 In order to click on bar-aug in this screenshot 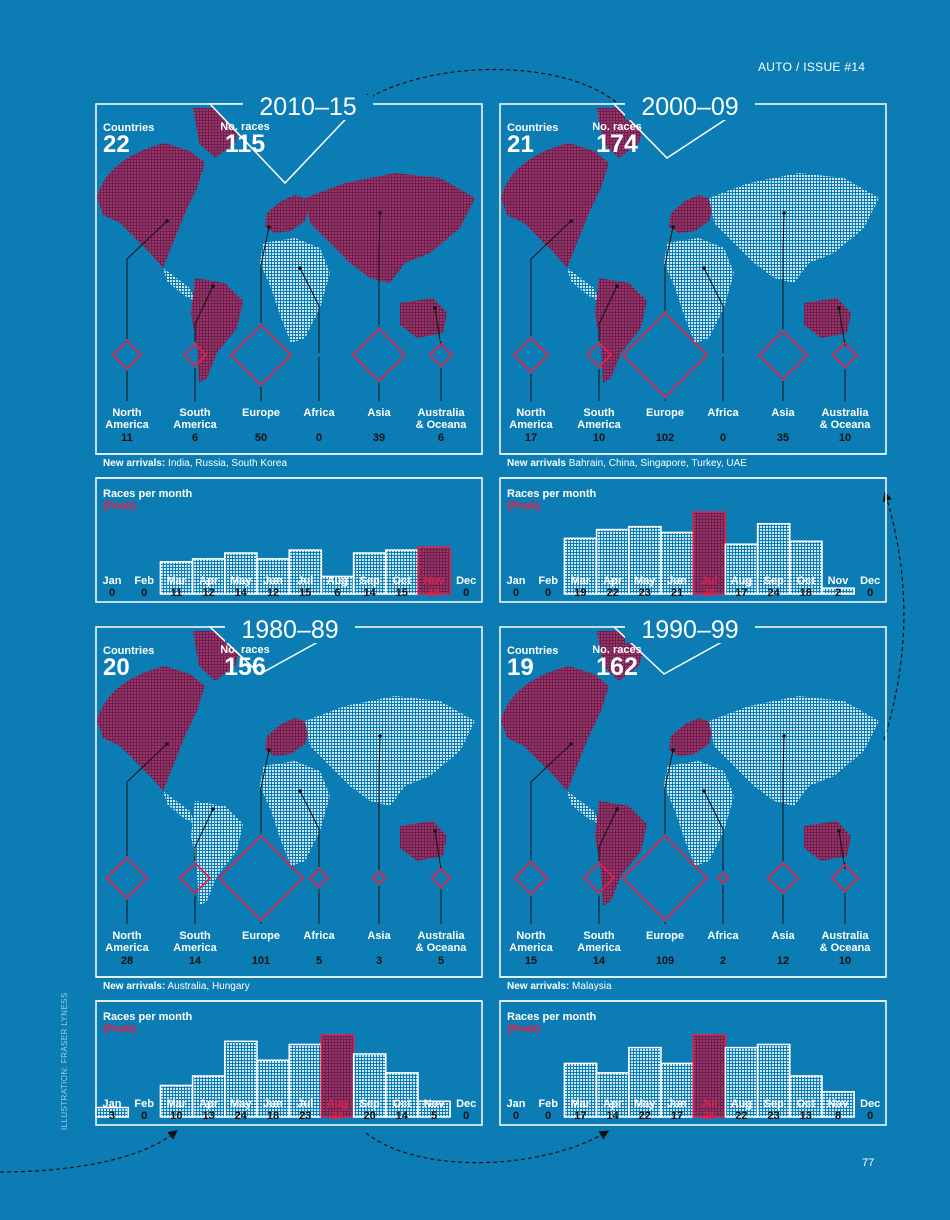, I will do `click(337, 1076)`.